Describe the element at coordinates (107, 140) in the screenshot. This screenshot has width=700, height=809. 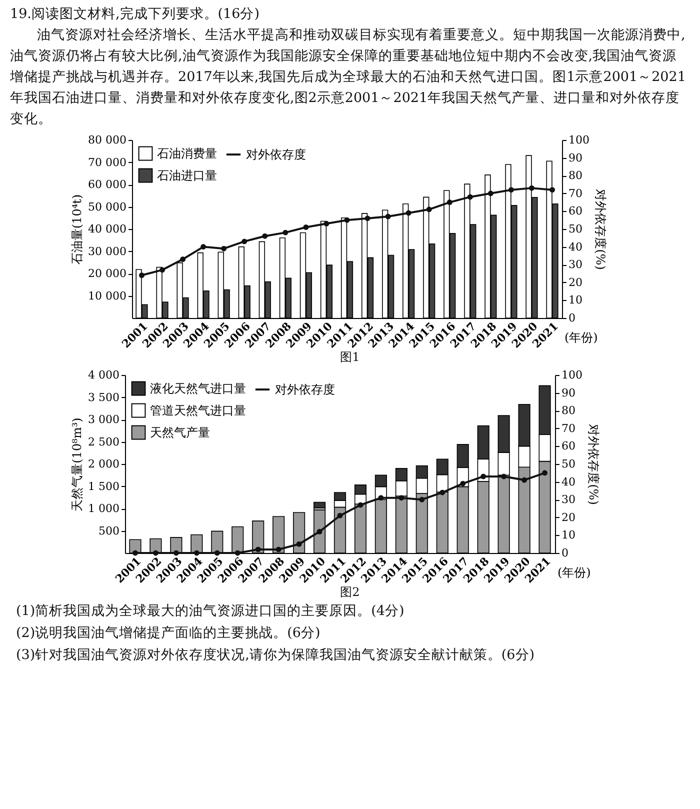
I see `y-tick-label: 80 000` at that location.